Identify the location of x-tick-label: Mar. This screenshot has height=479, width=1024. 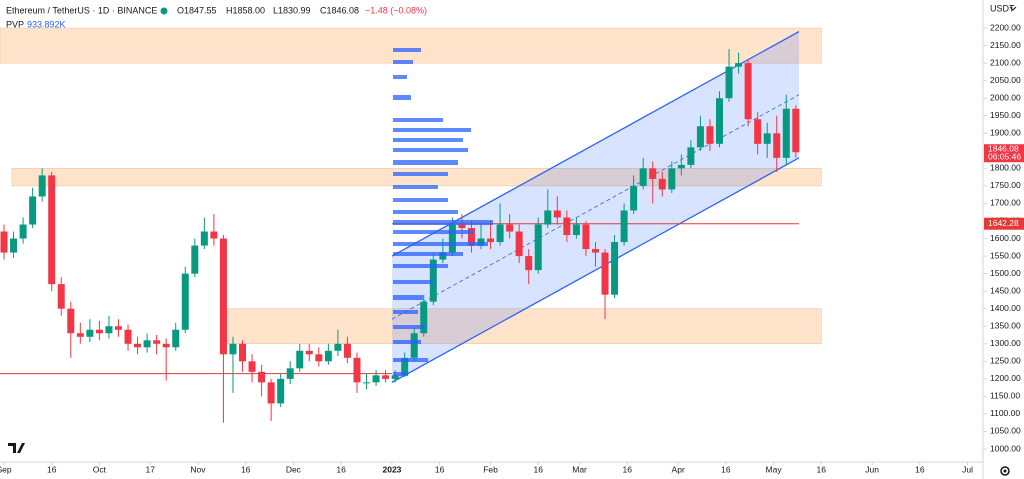
(579, 469).